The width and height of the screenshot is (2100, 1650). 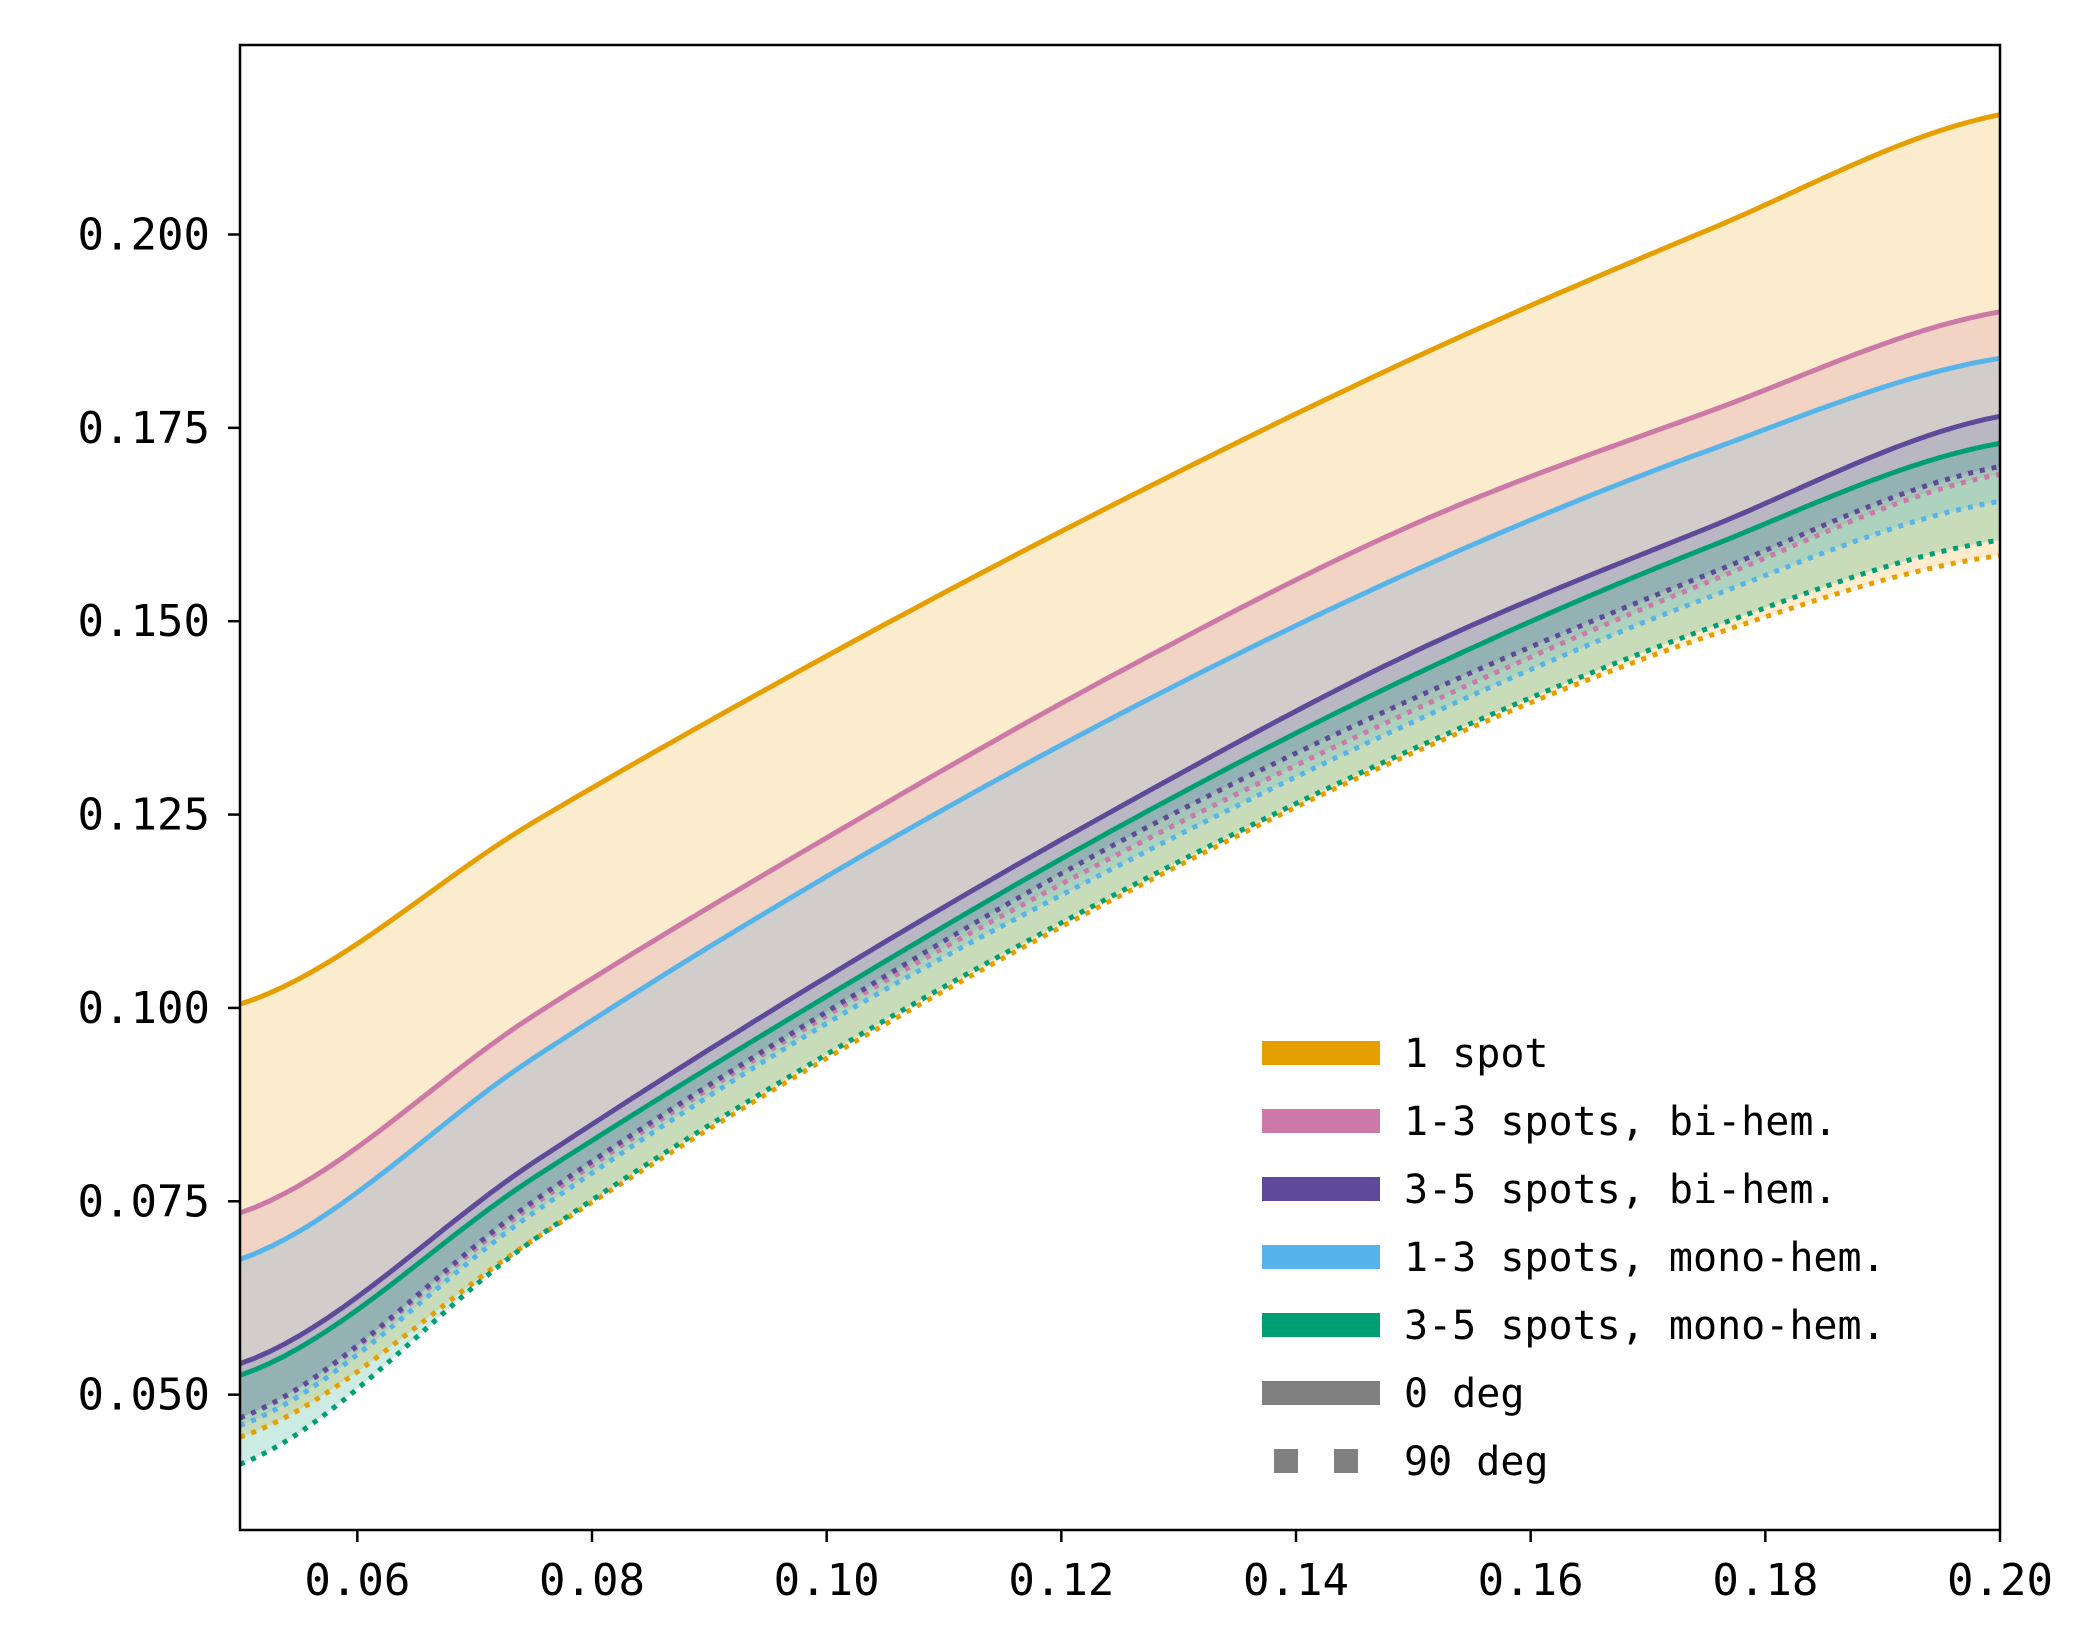 I want to click on x-tick-label: 0.10, so click(x=827, y=1580).